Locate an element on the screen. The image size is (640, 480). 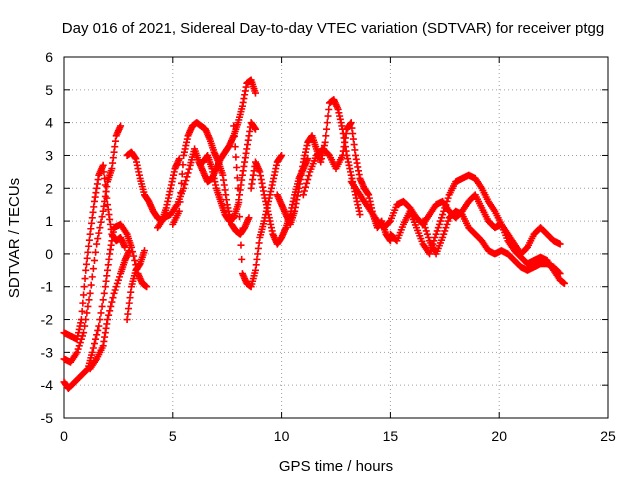
x-tick-label: 10 is located at coordinates (282, 436).